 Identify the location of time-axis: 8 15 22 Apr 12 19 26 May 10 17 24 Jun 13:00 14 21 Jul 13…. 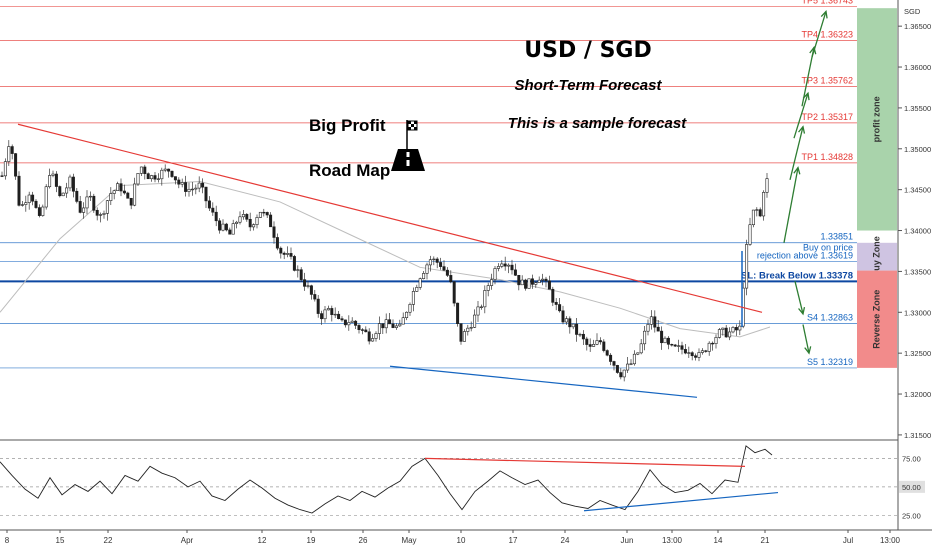
(466, 537).